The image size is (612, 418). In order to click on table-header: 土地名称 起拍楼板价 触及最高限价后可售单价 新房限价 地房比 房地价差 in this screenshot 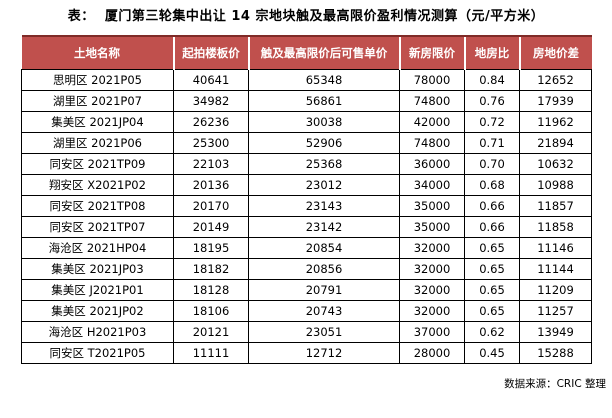, I will do `click(306, 52)`.